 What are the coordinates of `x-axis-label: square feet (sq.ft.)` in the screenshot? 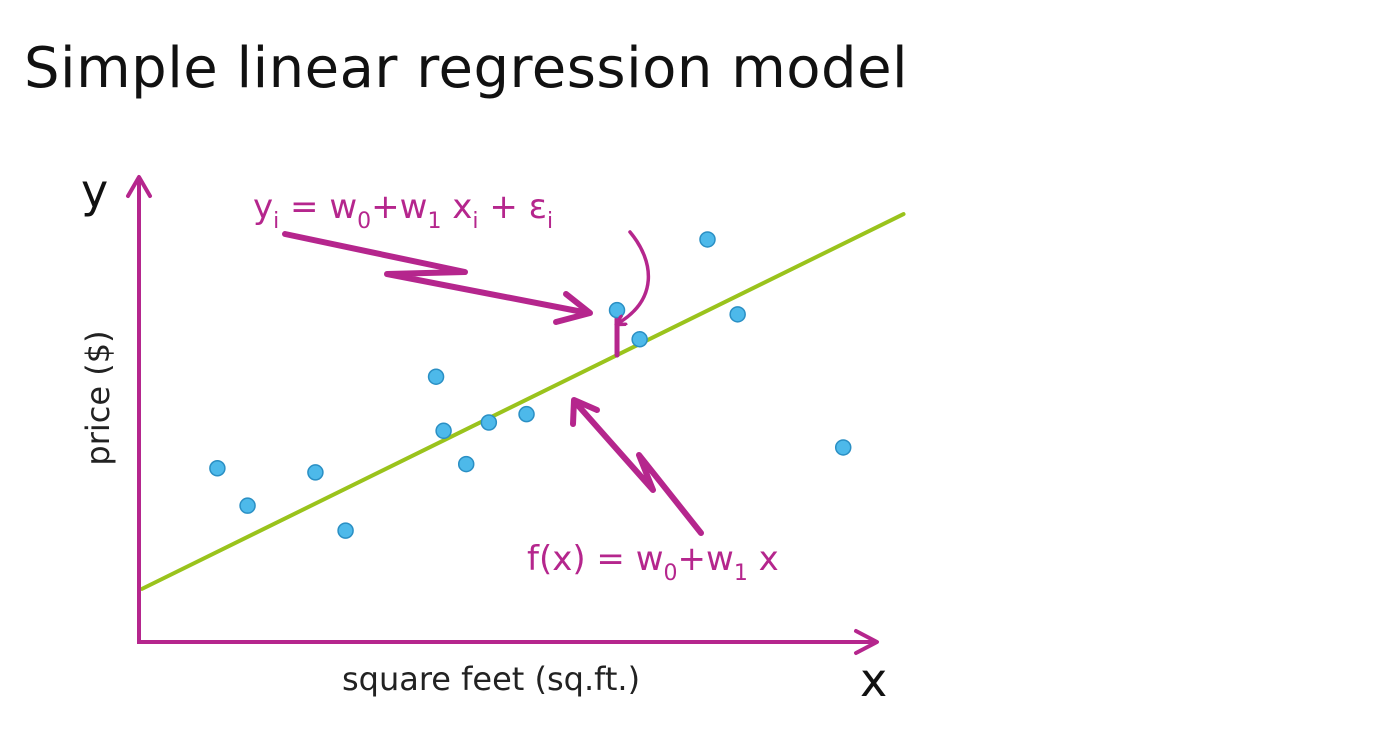 It's located at (491, 679).